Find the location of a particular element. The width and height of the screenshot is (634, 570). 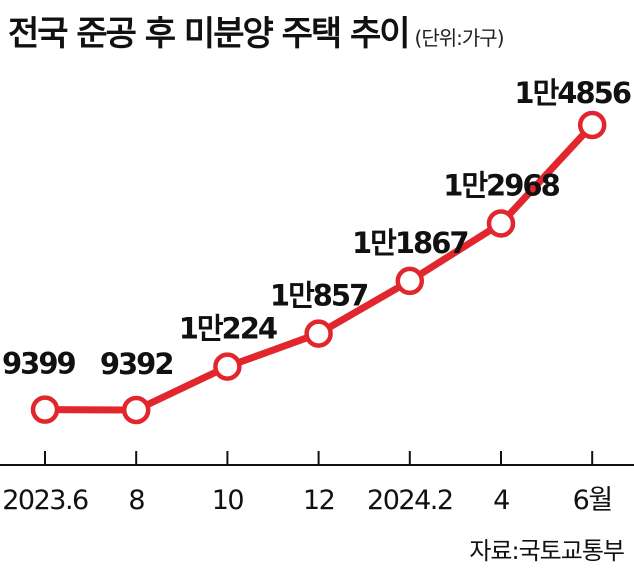

x-tick-label: 10 is located at coordinates (228, 500).